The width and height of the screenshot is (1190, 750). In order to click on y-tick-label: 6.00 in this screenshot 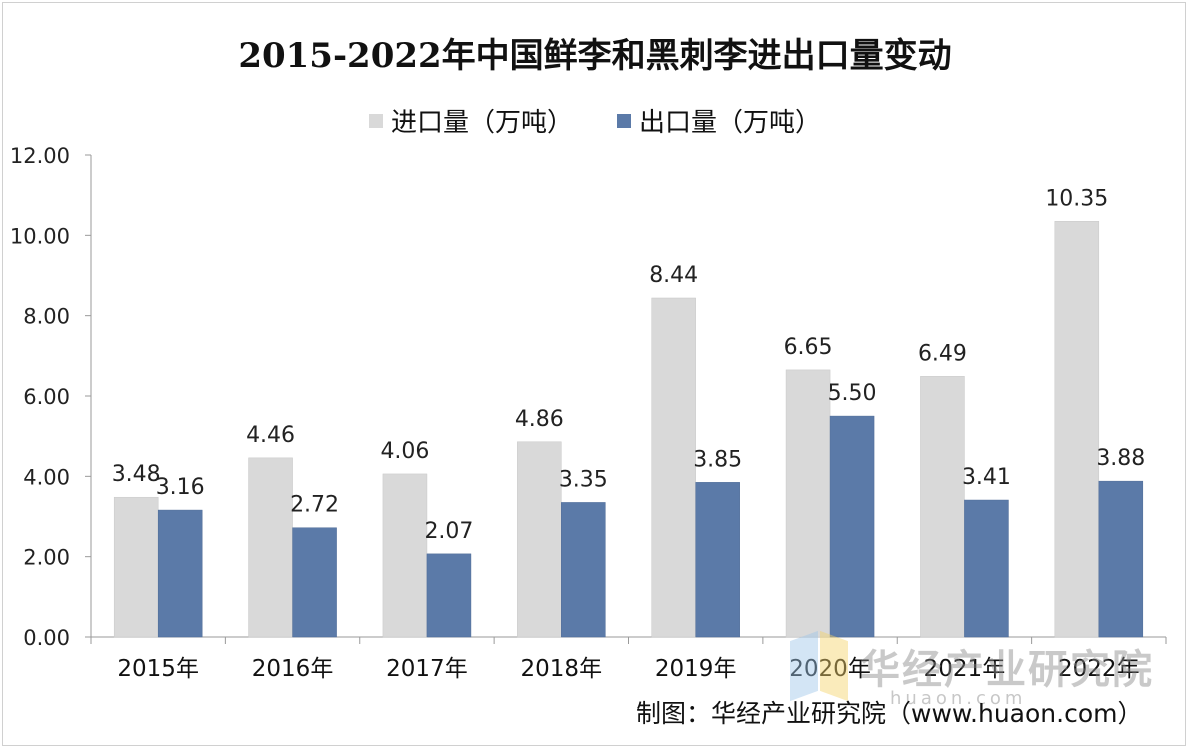, I will do `click(46, 397)`.